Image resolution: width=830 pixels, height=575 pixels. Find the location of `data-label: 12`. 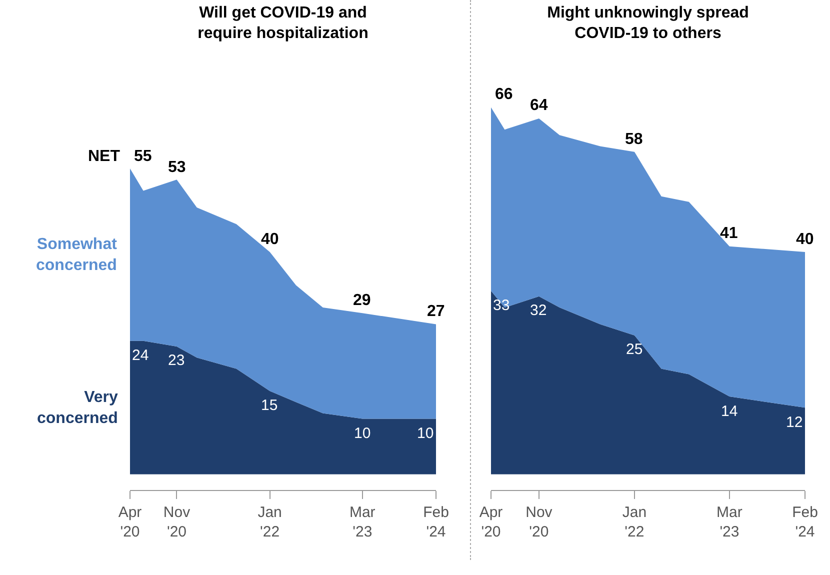

data-label: 12 is located at coordinates (794, 422).